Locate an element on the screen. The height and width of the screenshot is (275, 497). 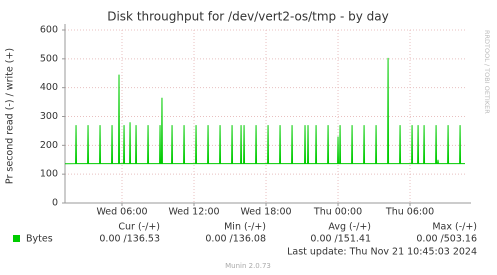
watermark: RRDTOOL / TOBI OETIKER is located at coordinates (487, 72).